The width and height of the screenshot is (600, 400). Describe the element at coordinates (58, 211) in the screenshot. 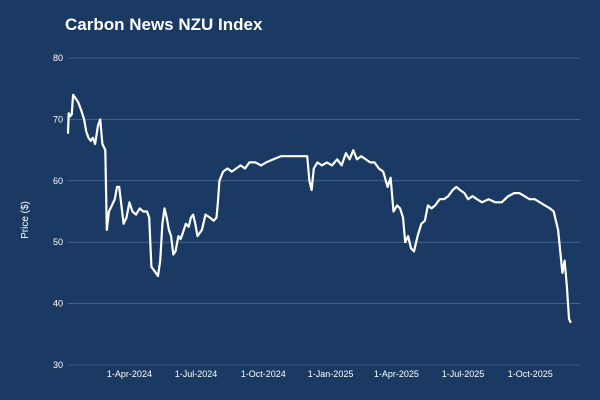

I see `y-axis-ticks: 30 40 50 60 70 80` at that location.